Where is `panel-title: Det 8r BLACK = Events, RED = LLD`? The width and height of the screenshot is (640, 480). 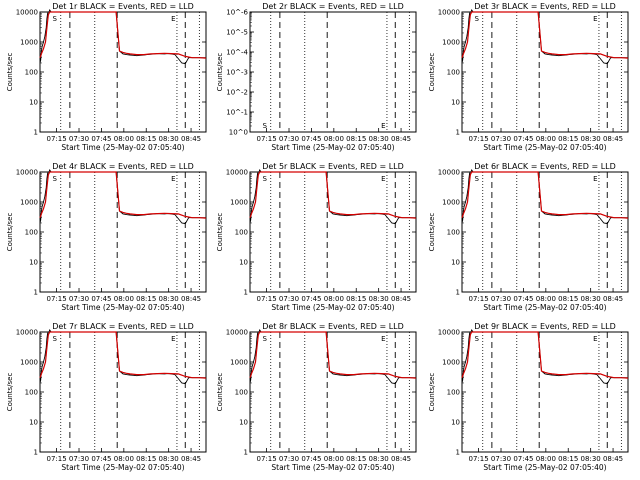
panel-title: Det 8r BLACK = Events, RED = LLD is located at coordinates (333, 326).